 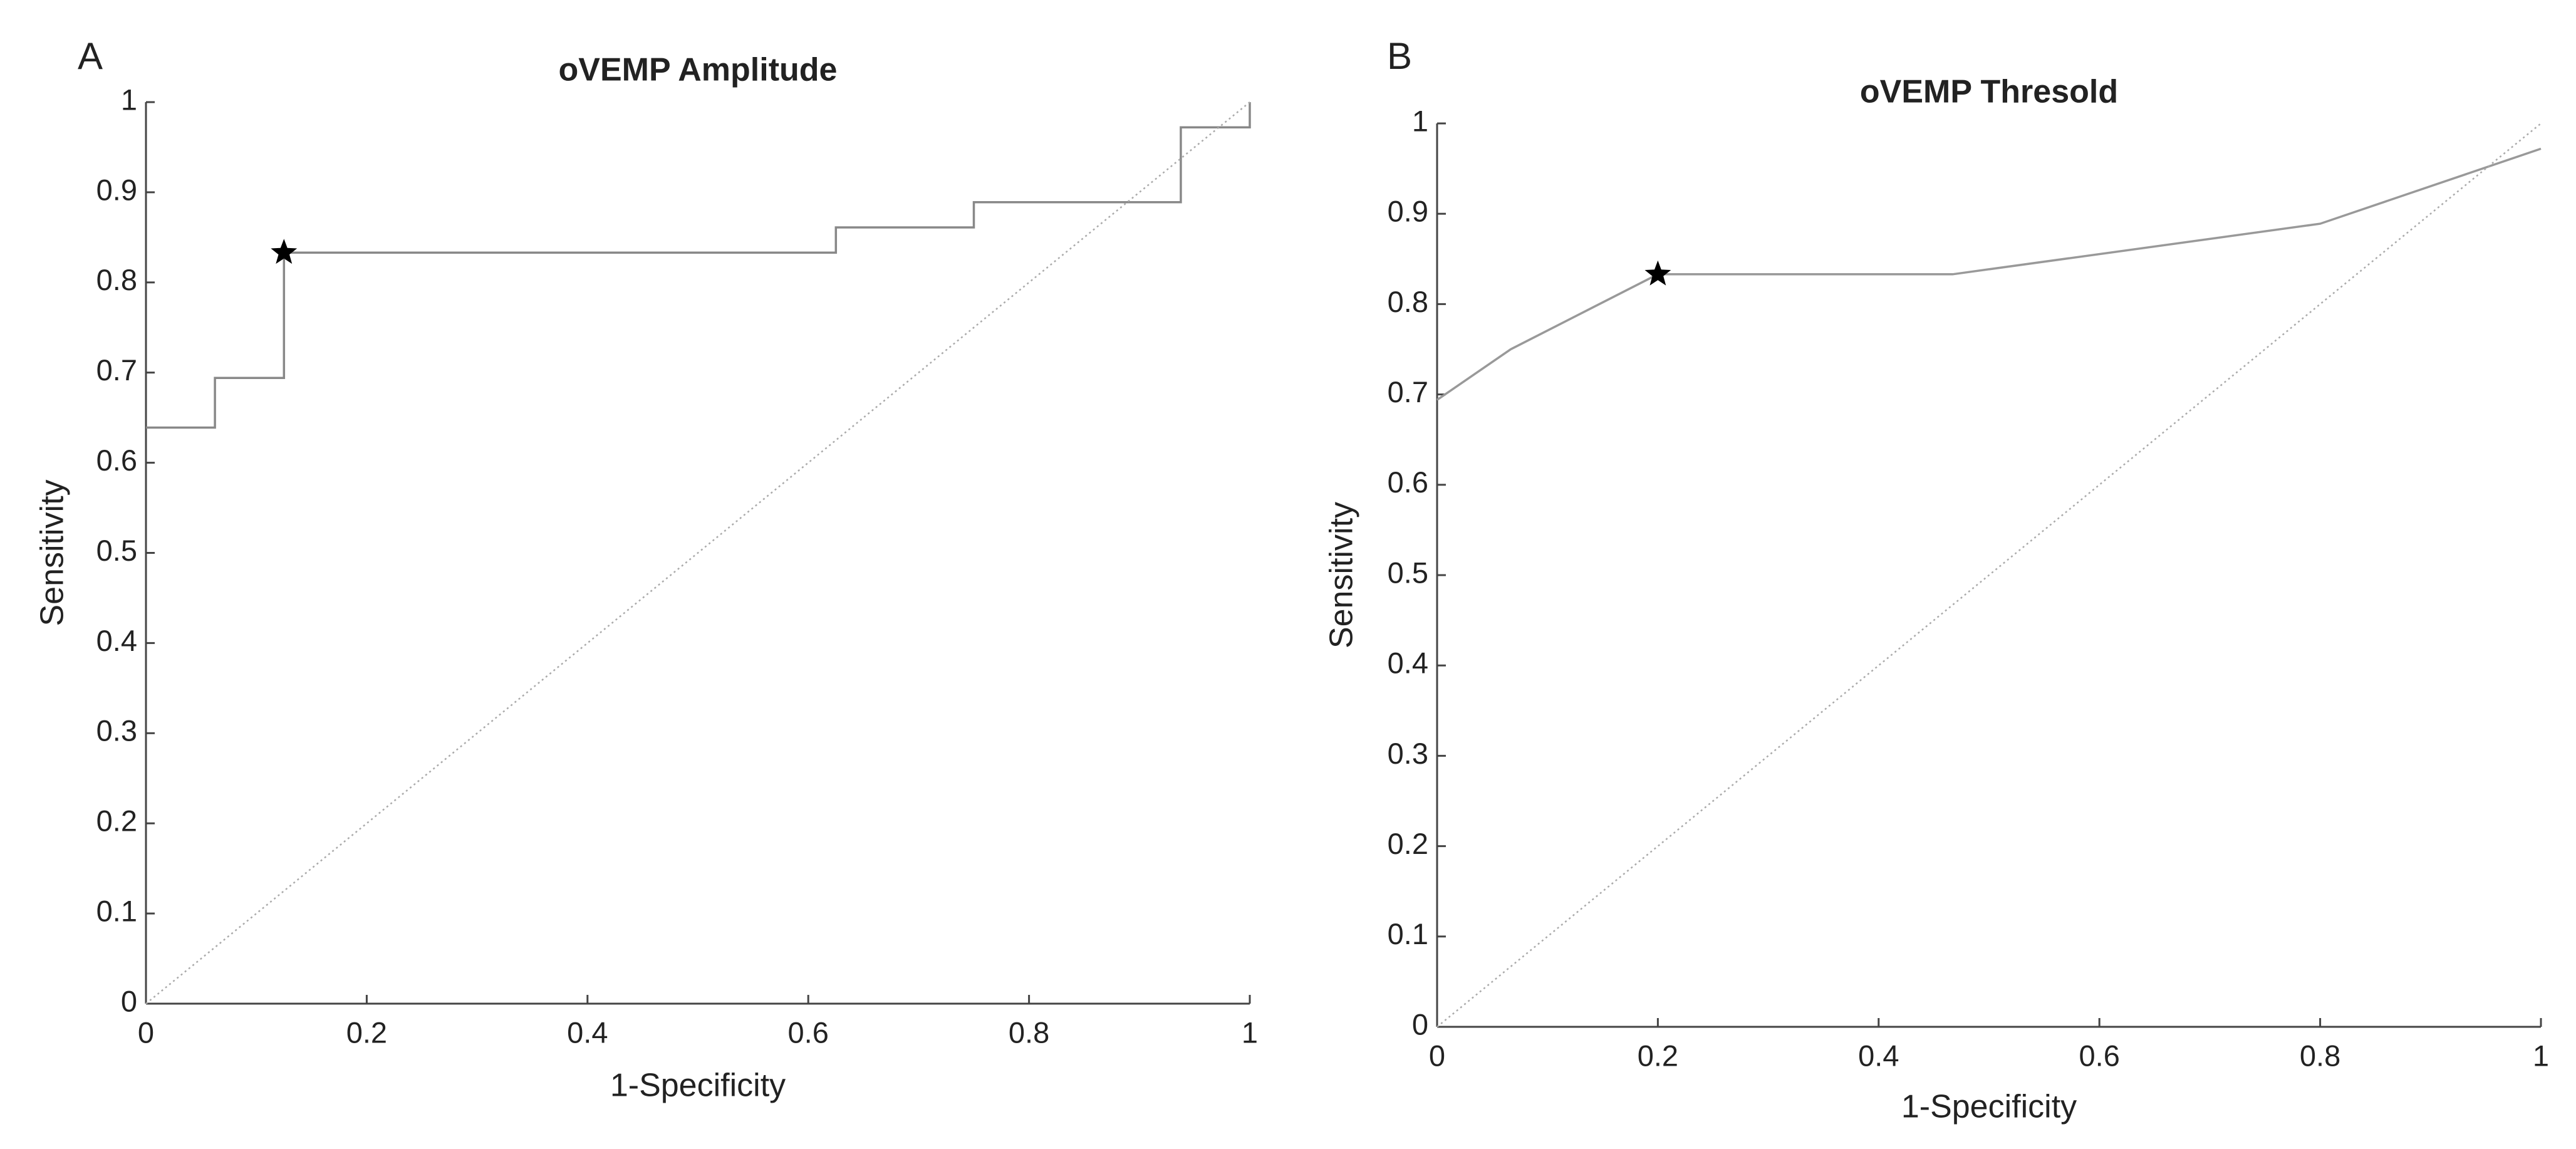 What do you see at coordinates (698, 70) in the screenshot?
I see `chart-title: oVEMP Amplitude` at bounding box center [698, 70].